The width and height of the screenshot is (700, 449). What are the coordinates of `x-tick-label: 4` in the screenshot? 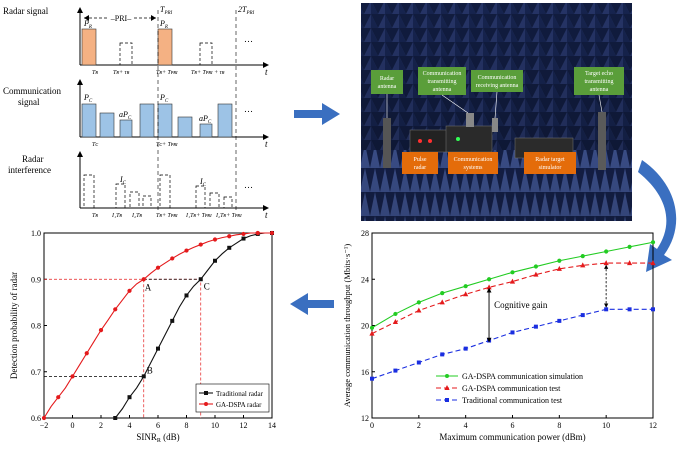 It's located at (466, 425).